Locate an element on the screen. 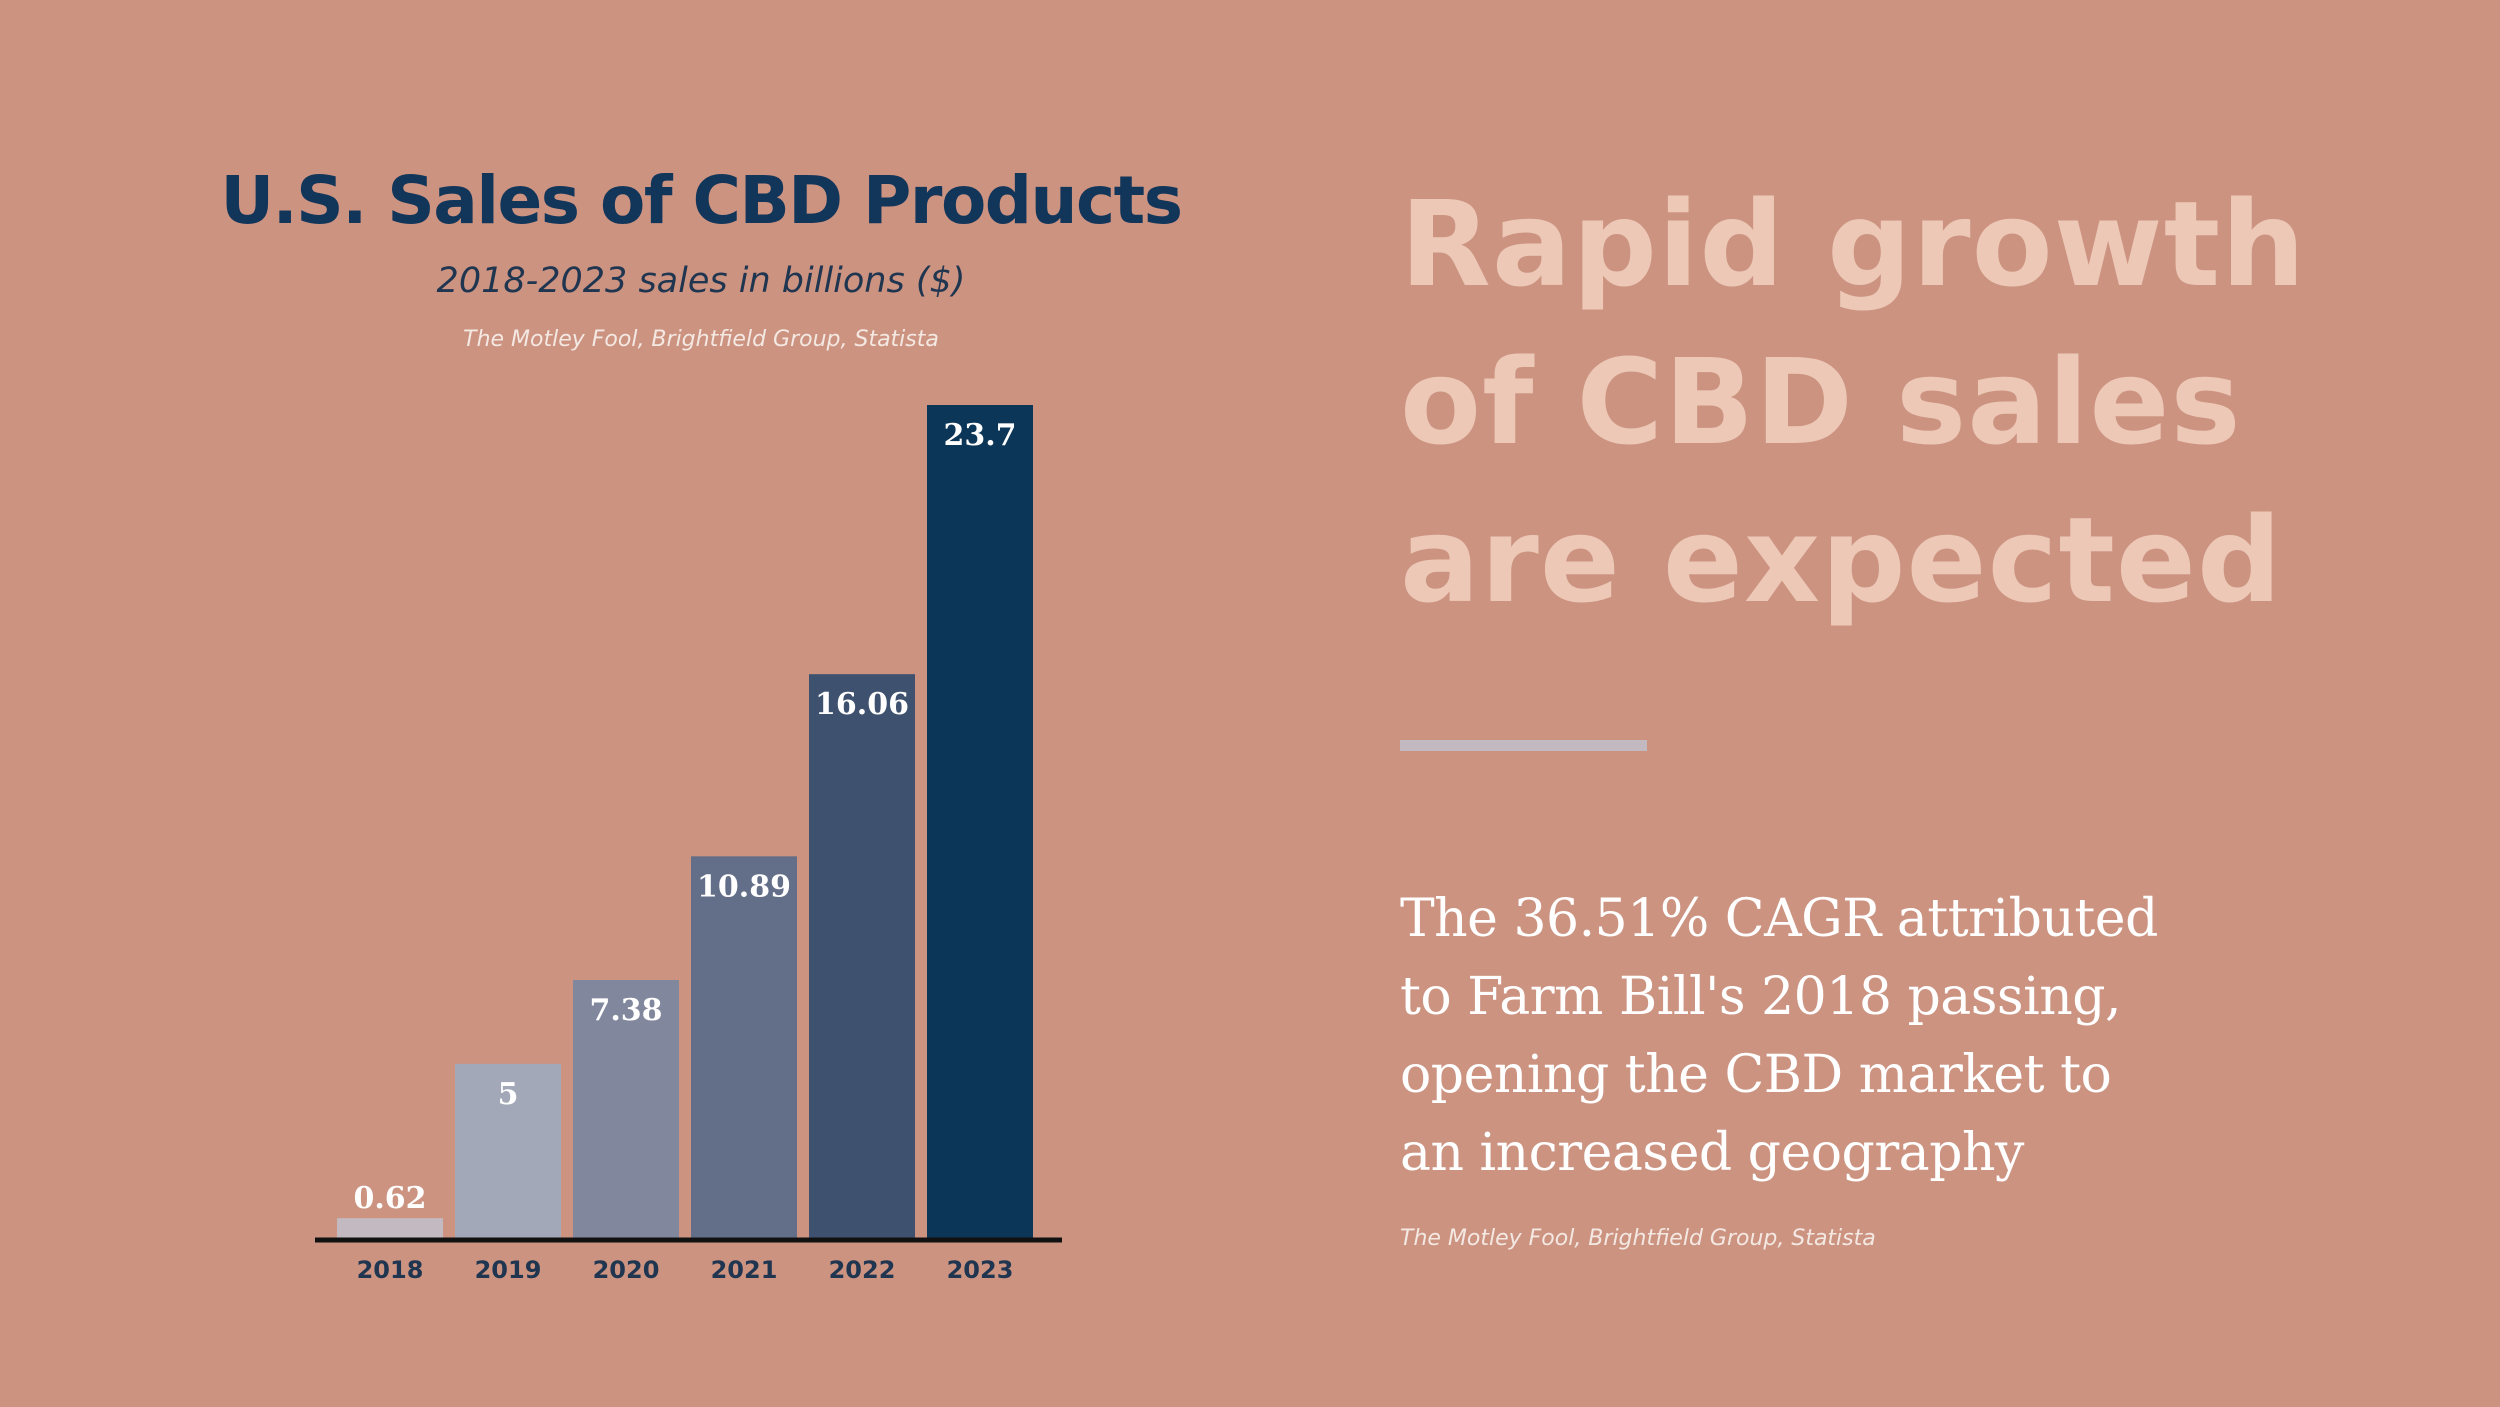  x-tick-label-2021: 2021 is located at coordinates (744, 1270).